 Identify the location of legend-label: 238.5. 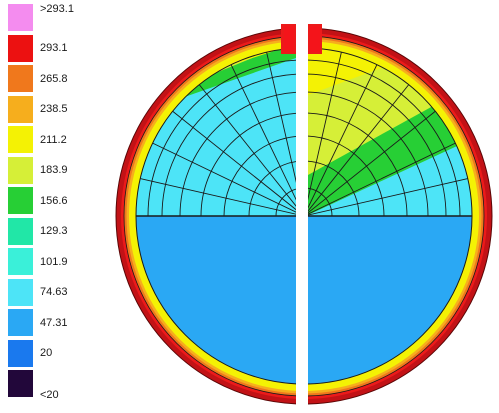
(54, 109).